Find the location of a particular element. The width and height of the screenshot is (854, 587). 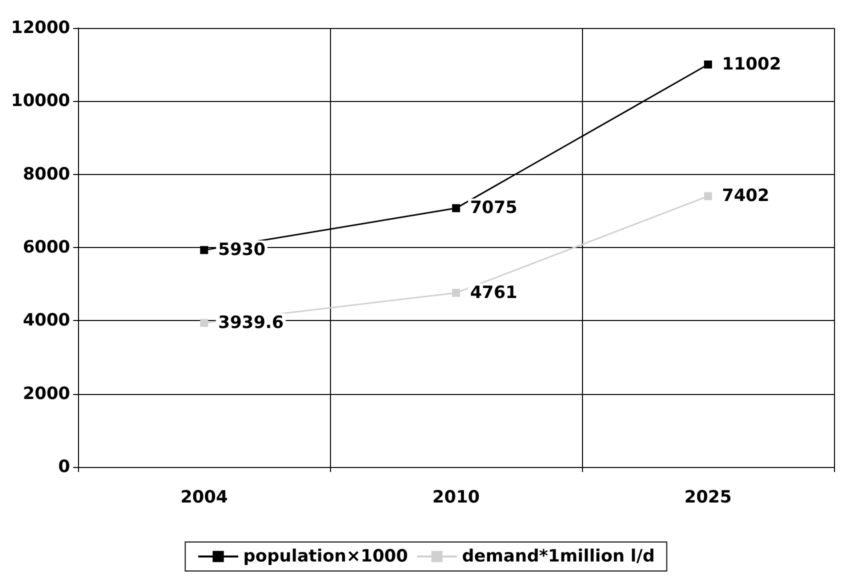

x-tick-label: 2010 is located at coordinates (456, 498).